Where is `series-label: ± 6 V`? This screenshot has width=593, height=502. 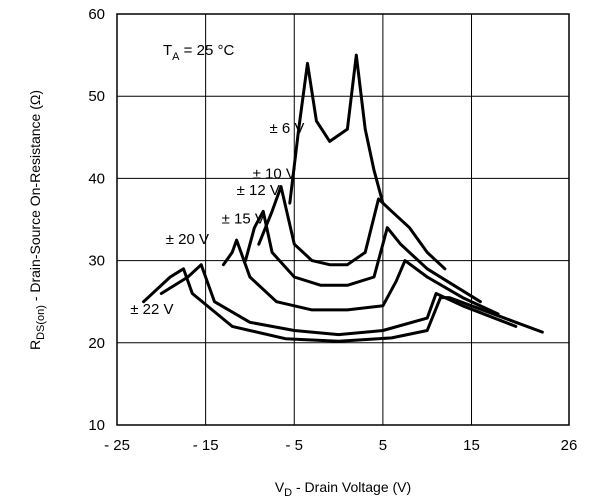
series-label: ± 6 V is located at coordinates (286, 128).